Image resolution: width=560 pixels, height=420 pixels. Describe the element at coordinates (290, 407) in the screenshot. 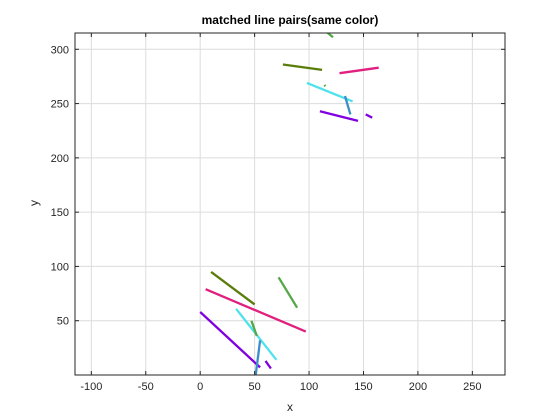

I see `x-axis-label: x` at that location.